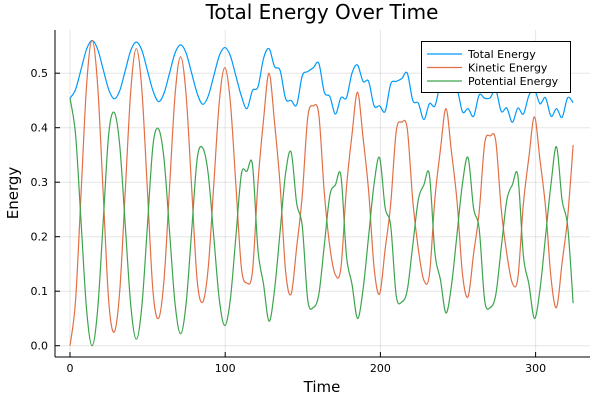 Image resolution: width=600 pixels, height=404 pixels. Describe the element at coordinates (508, 68) in the screenshot. I see `legend-label-kinetic-energy: Kinetic Energy` at that location.